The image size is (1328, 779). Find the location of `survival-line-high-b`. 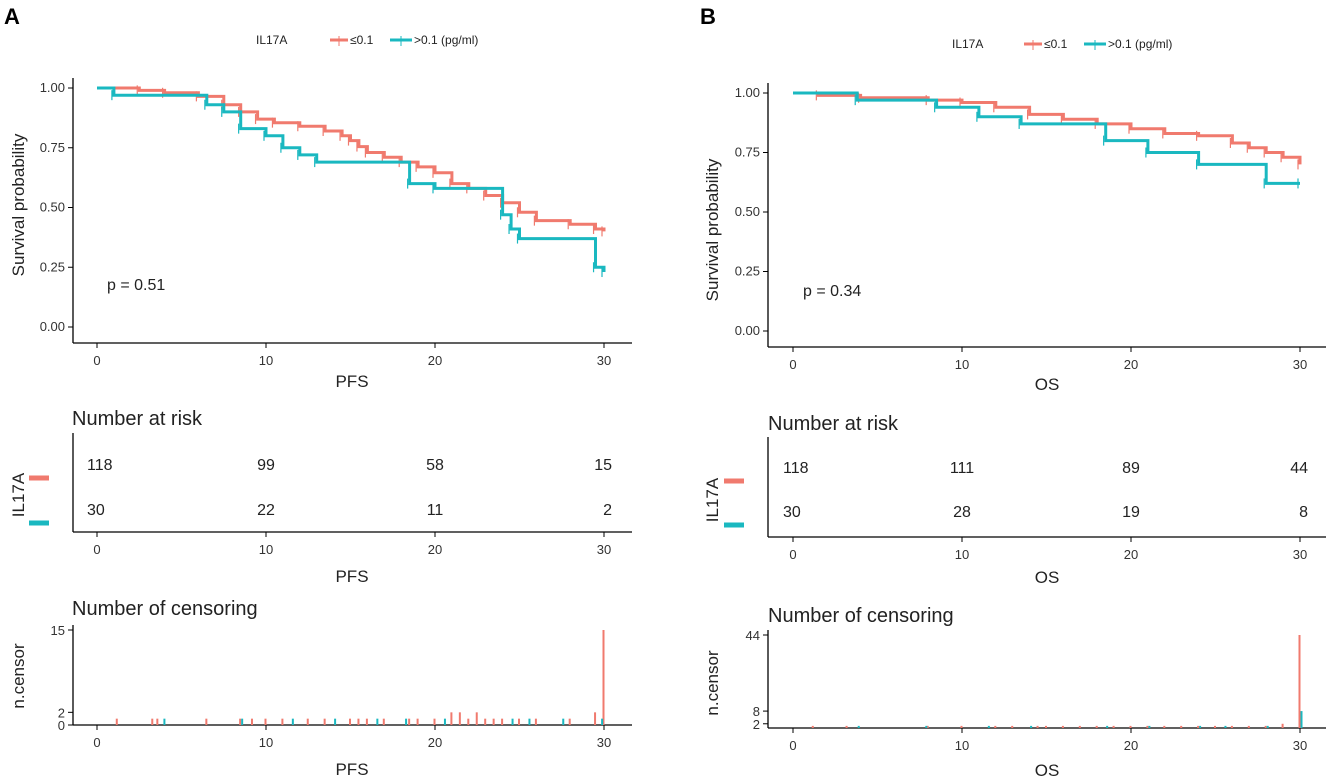

survival-line-high-b is located at coordinates (1046, 138).